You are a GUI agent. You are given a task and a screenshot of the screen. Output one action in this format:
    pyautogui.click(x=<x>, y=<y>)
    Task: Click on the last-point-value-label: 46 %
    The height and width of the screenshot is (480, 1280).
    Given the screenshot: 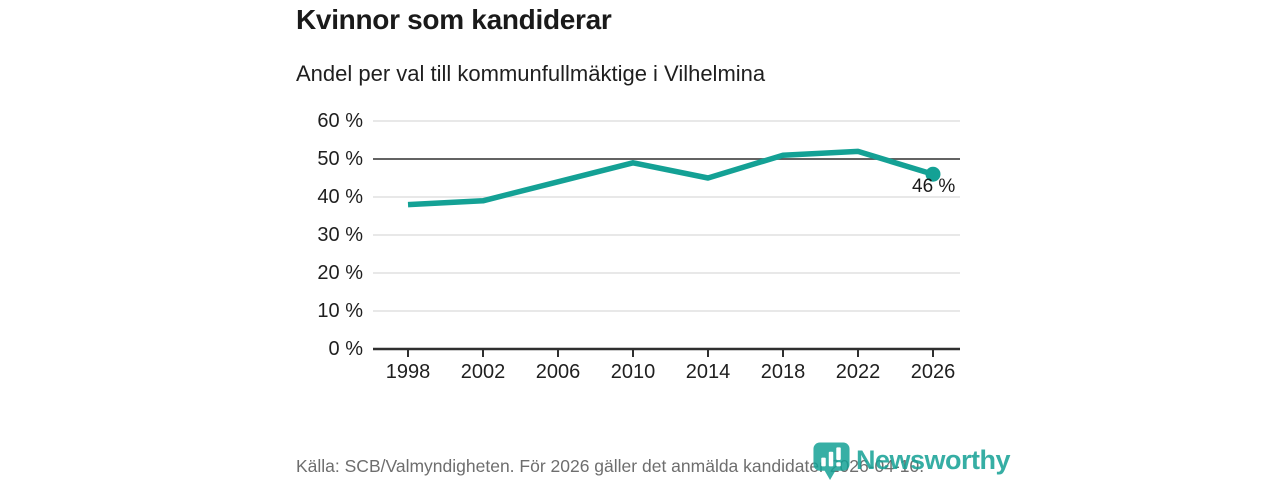 What is the action you would take?
    pyautogui.click(x=934, y=186)
    